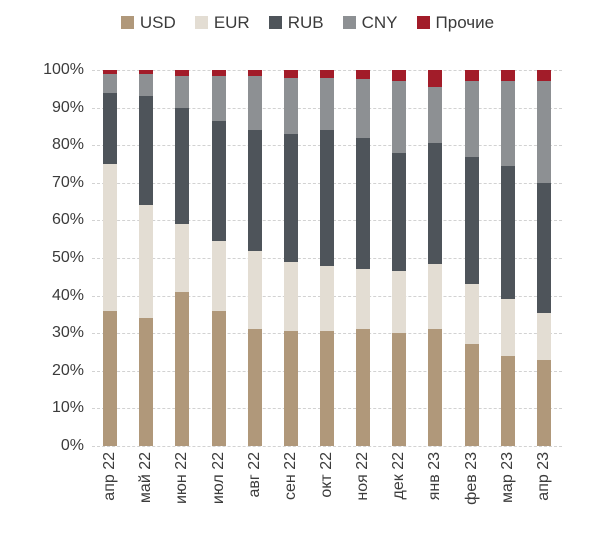 Image resolution: width=615 pixels, height=545 pixels. Describe the element at coordinates (157, 22) in the screenshot. I see `legend-label: USD` at that location.